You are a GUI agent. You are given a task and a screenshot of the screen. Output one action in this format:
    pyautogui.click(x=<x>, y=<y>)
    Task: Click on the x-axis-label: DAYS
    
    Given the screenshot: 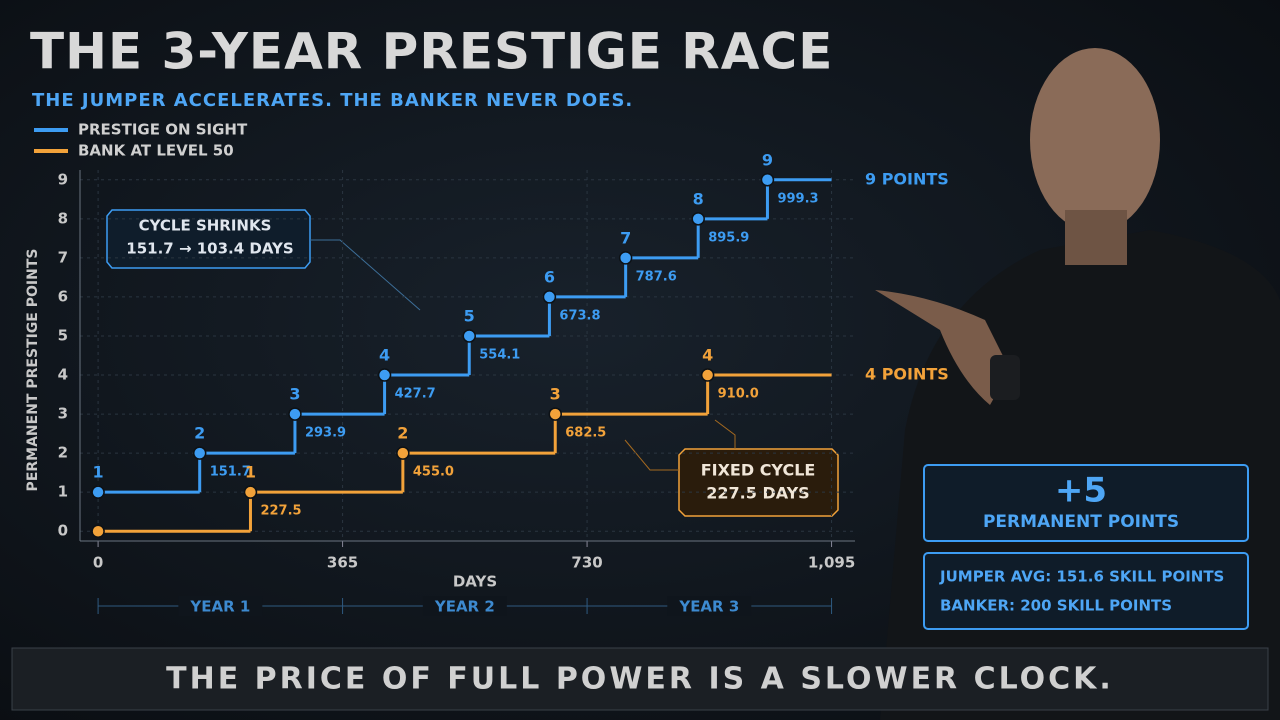 What is the action you would take?
    pyautogui.click(x=475, y=582)
    